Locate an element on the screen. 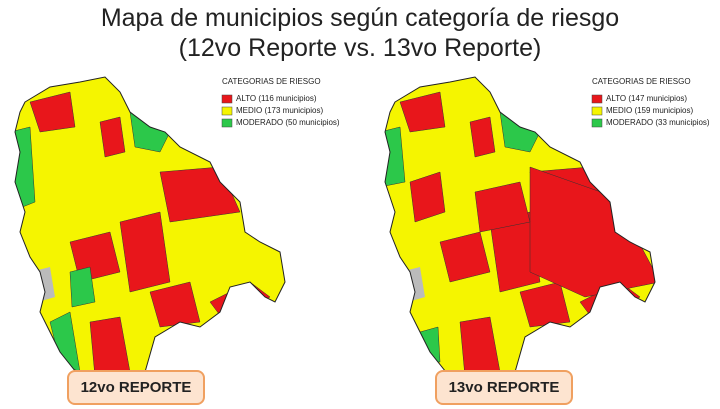 The image size is (720, 409). legend-label: MODERADO (33 municipios) is located at coordinates (658, 122).